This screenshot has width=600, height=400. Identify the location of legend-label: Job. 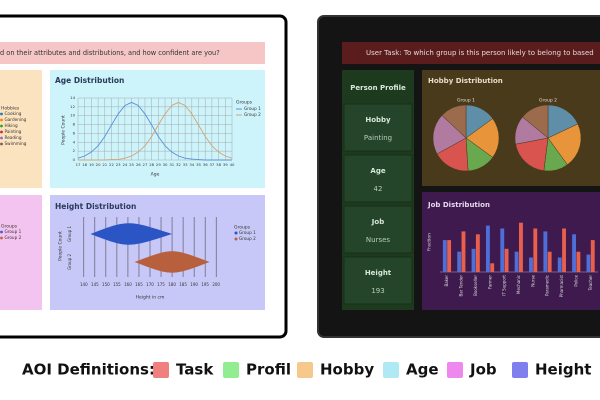
(483, 370).